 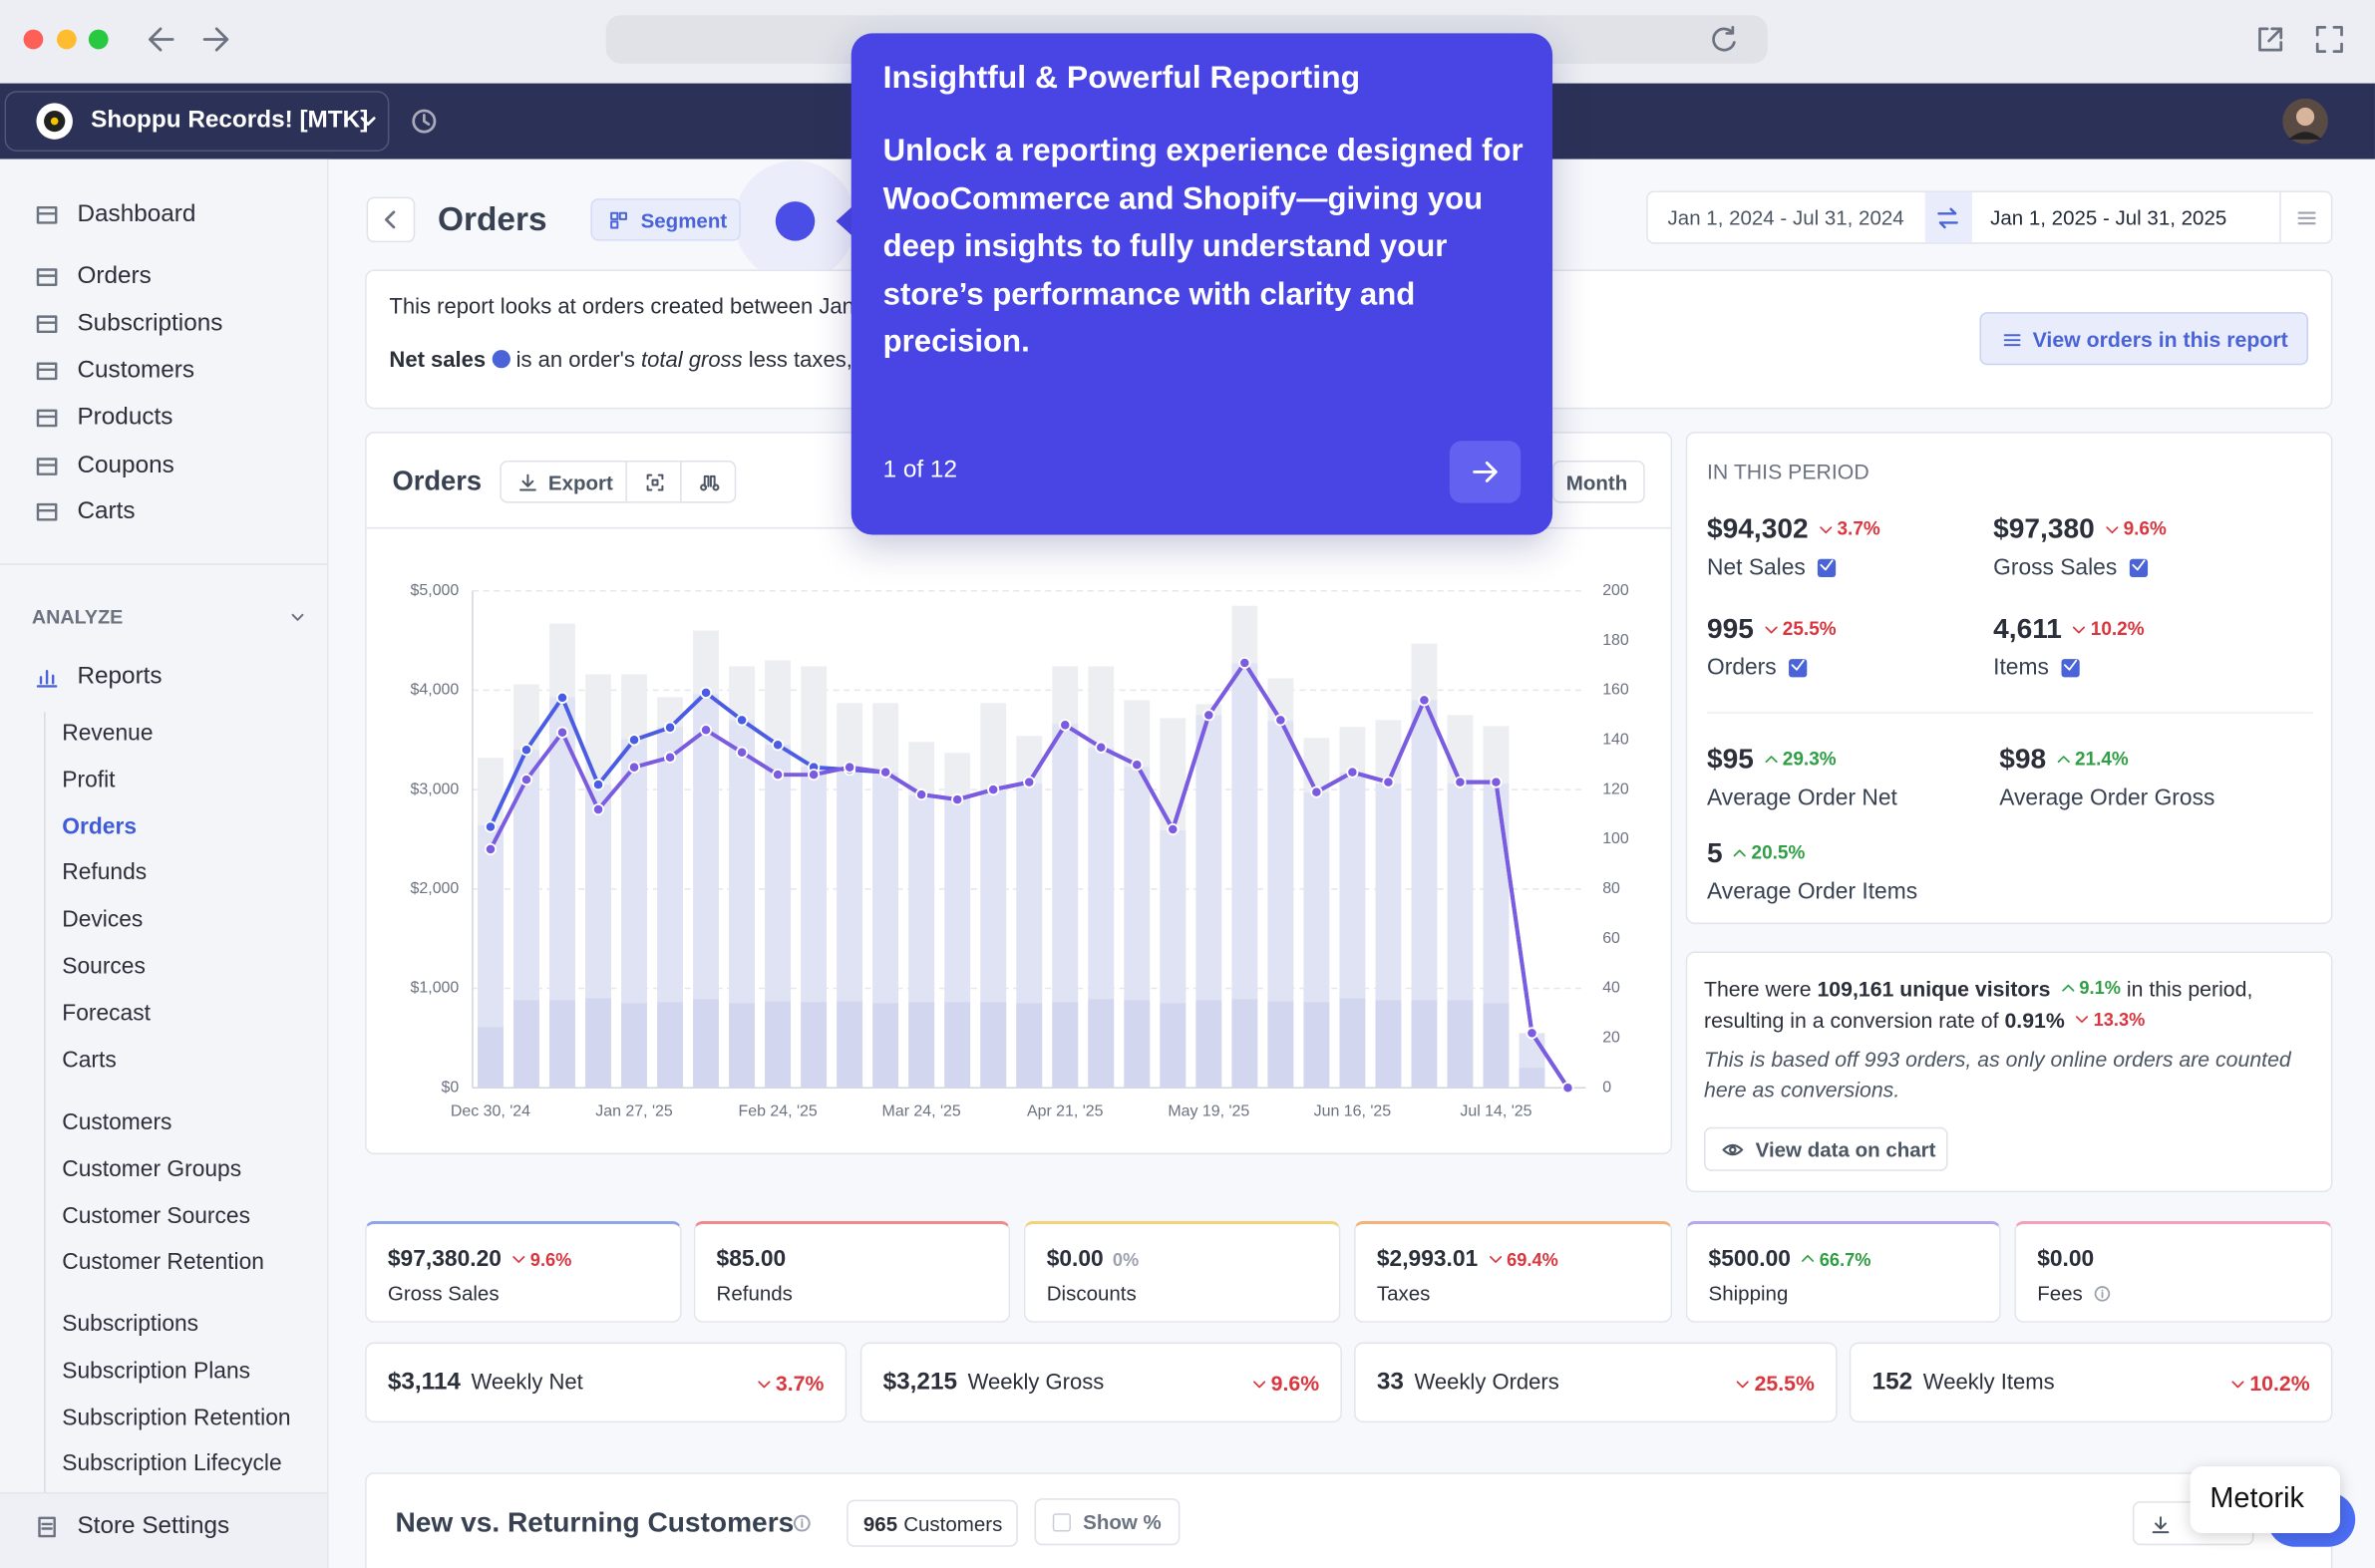 What do you see at coordinates (435, 988) in the screenshot?
I see `y-tick-label: $1,000` at bounding box center [435, 988].